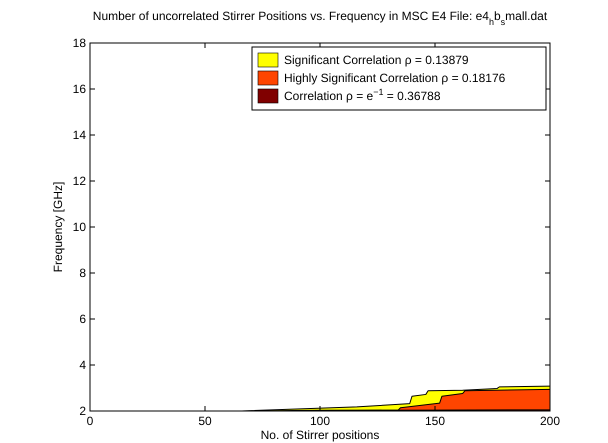  Describe the element at coordinates (376, 60) in the screenshot. I see `legend-label: Significant Correlation ρ = 0.13879` at that location.